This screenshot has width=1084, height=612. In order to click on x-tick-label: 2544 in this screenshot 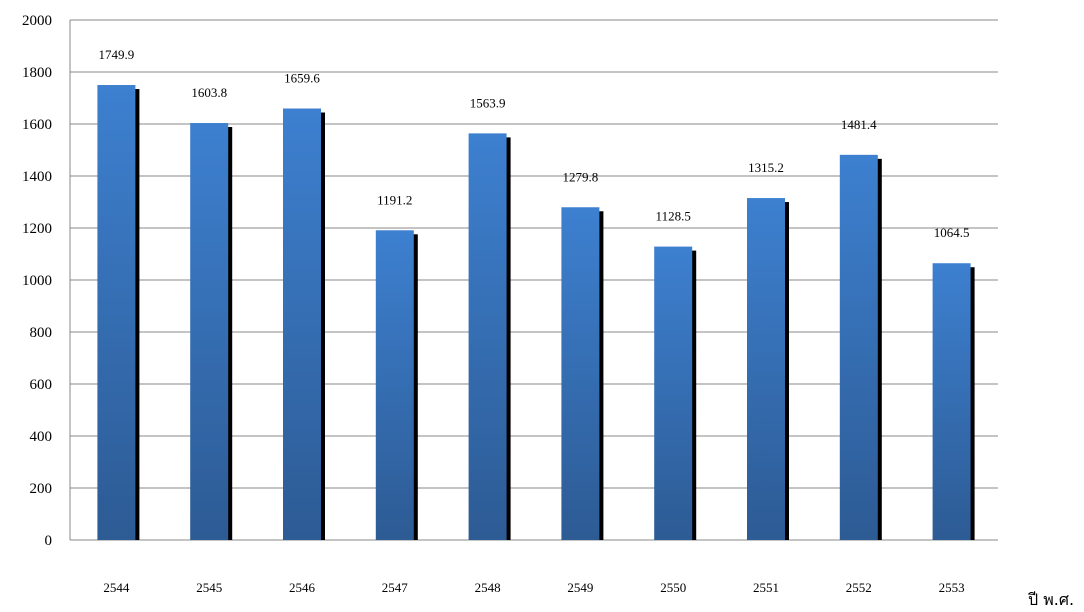, I will do `click(116, 587)`.